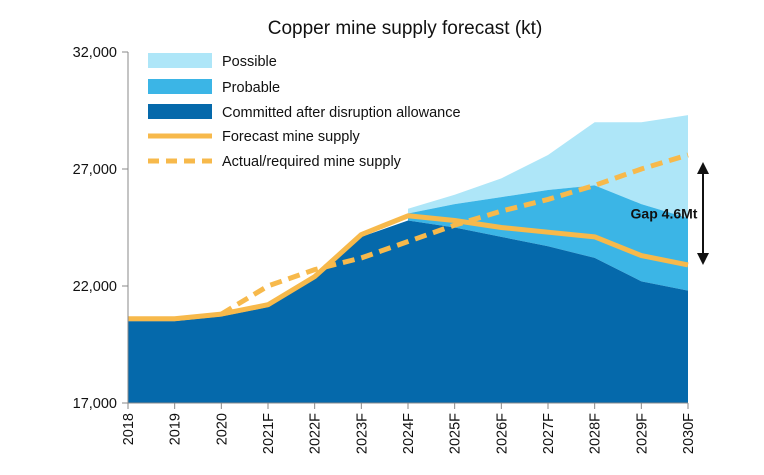 The width and height of the screenshot is (764, 475). I want to click on legend-swatch-possible, so click(180, 60).